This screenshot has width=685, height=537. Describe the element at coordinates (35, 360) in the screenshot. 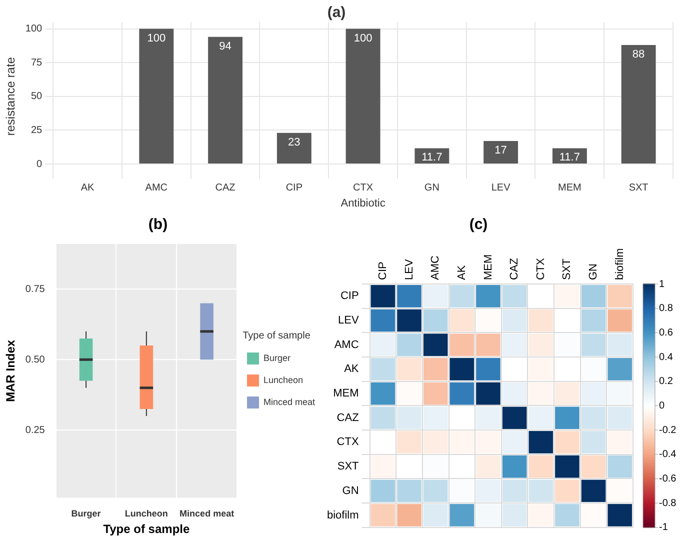

I see `y-tick-label: 0.50` at that location.